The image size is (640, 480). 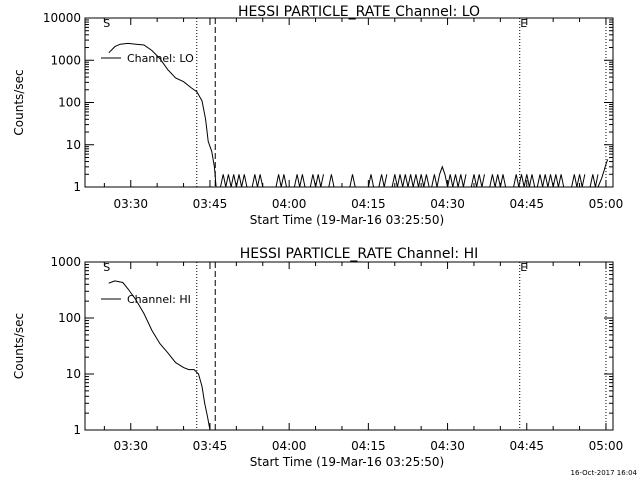 What do you see at coordinates (604, 473) in the screenshot?
I see `footer-timestamp: 16-Oct-2017 16:04` at bounding box center [604, 473].